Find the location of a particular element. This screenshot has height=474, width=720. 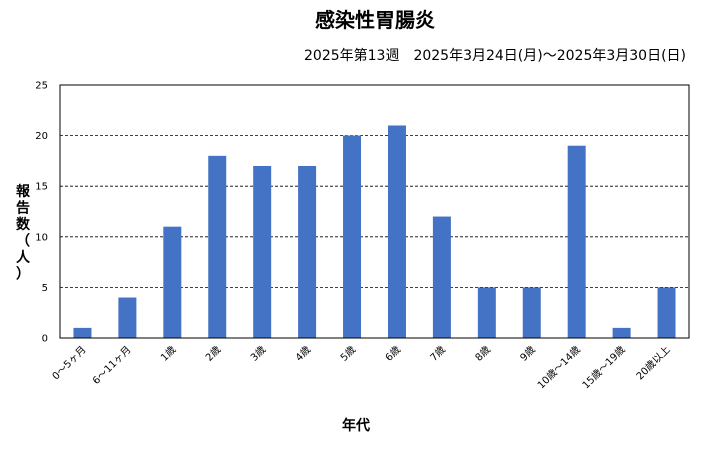

x-tick-label: 6歳 is located at coordinates (393, 354).